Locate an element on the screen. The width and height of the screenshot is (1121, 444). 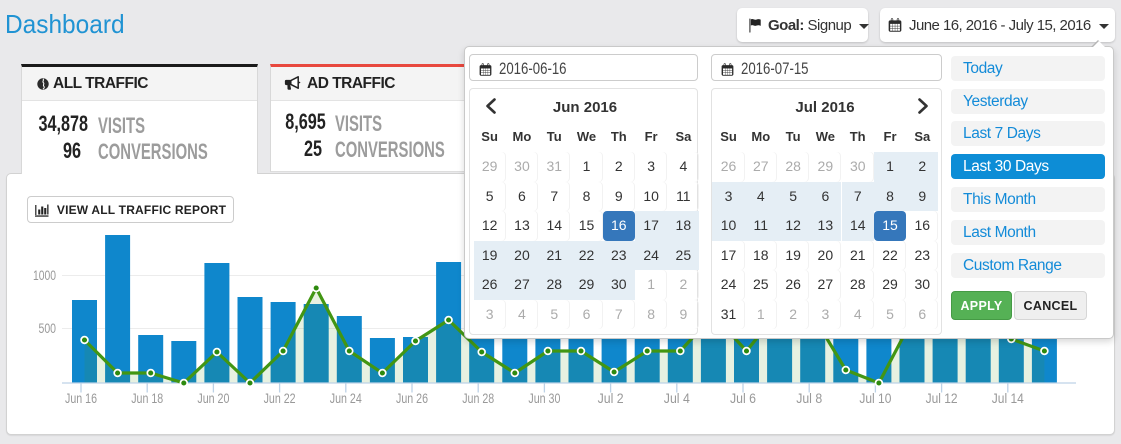
svg-text: Jun 18 is located at coordinates (147, 398).